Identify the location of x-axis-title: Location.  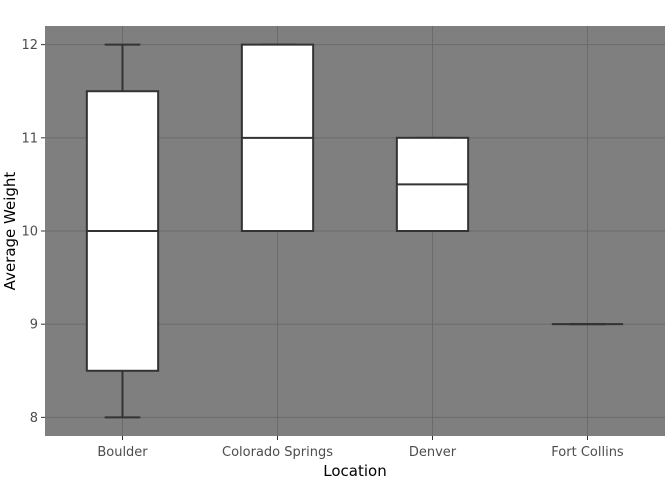
(354, 471).